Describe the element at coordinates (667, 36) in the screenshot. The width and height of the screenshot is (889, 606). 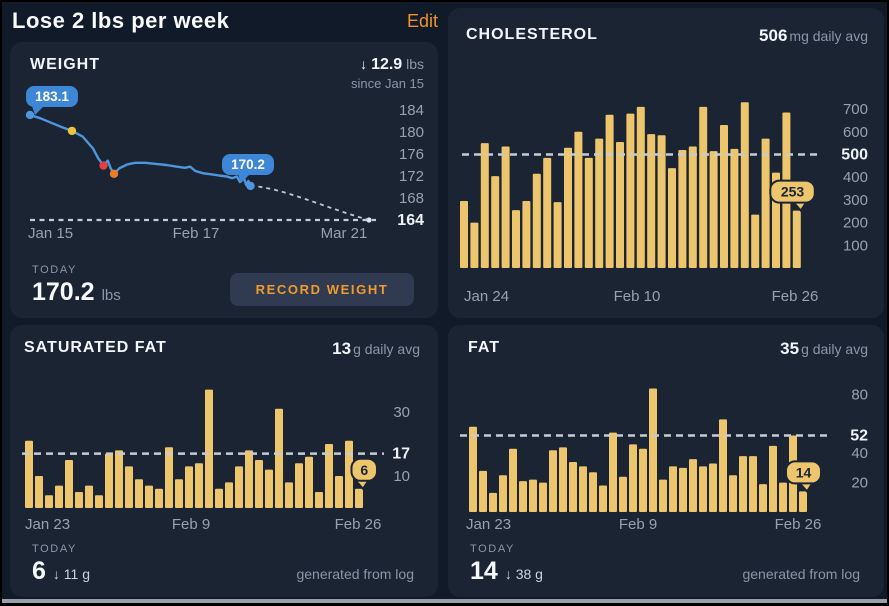
I see `cholesterol-panel-header: CHOLESTEROL 506 mg daily avg` at that location.